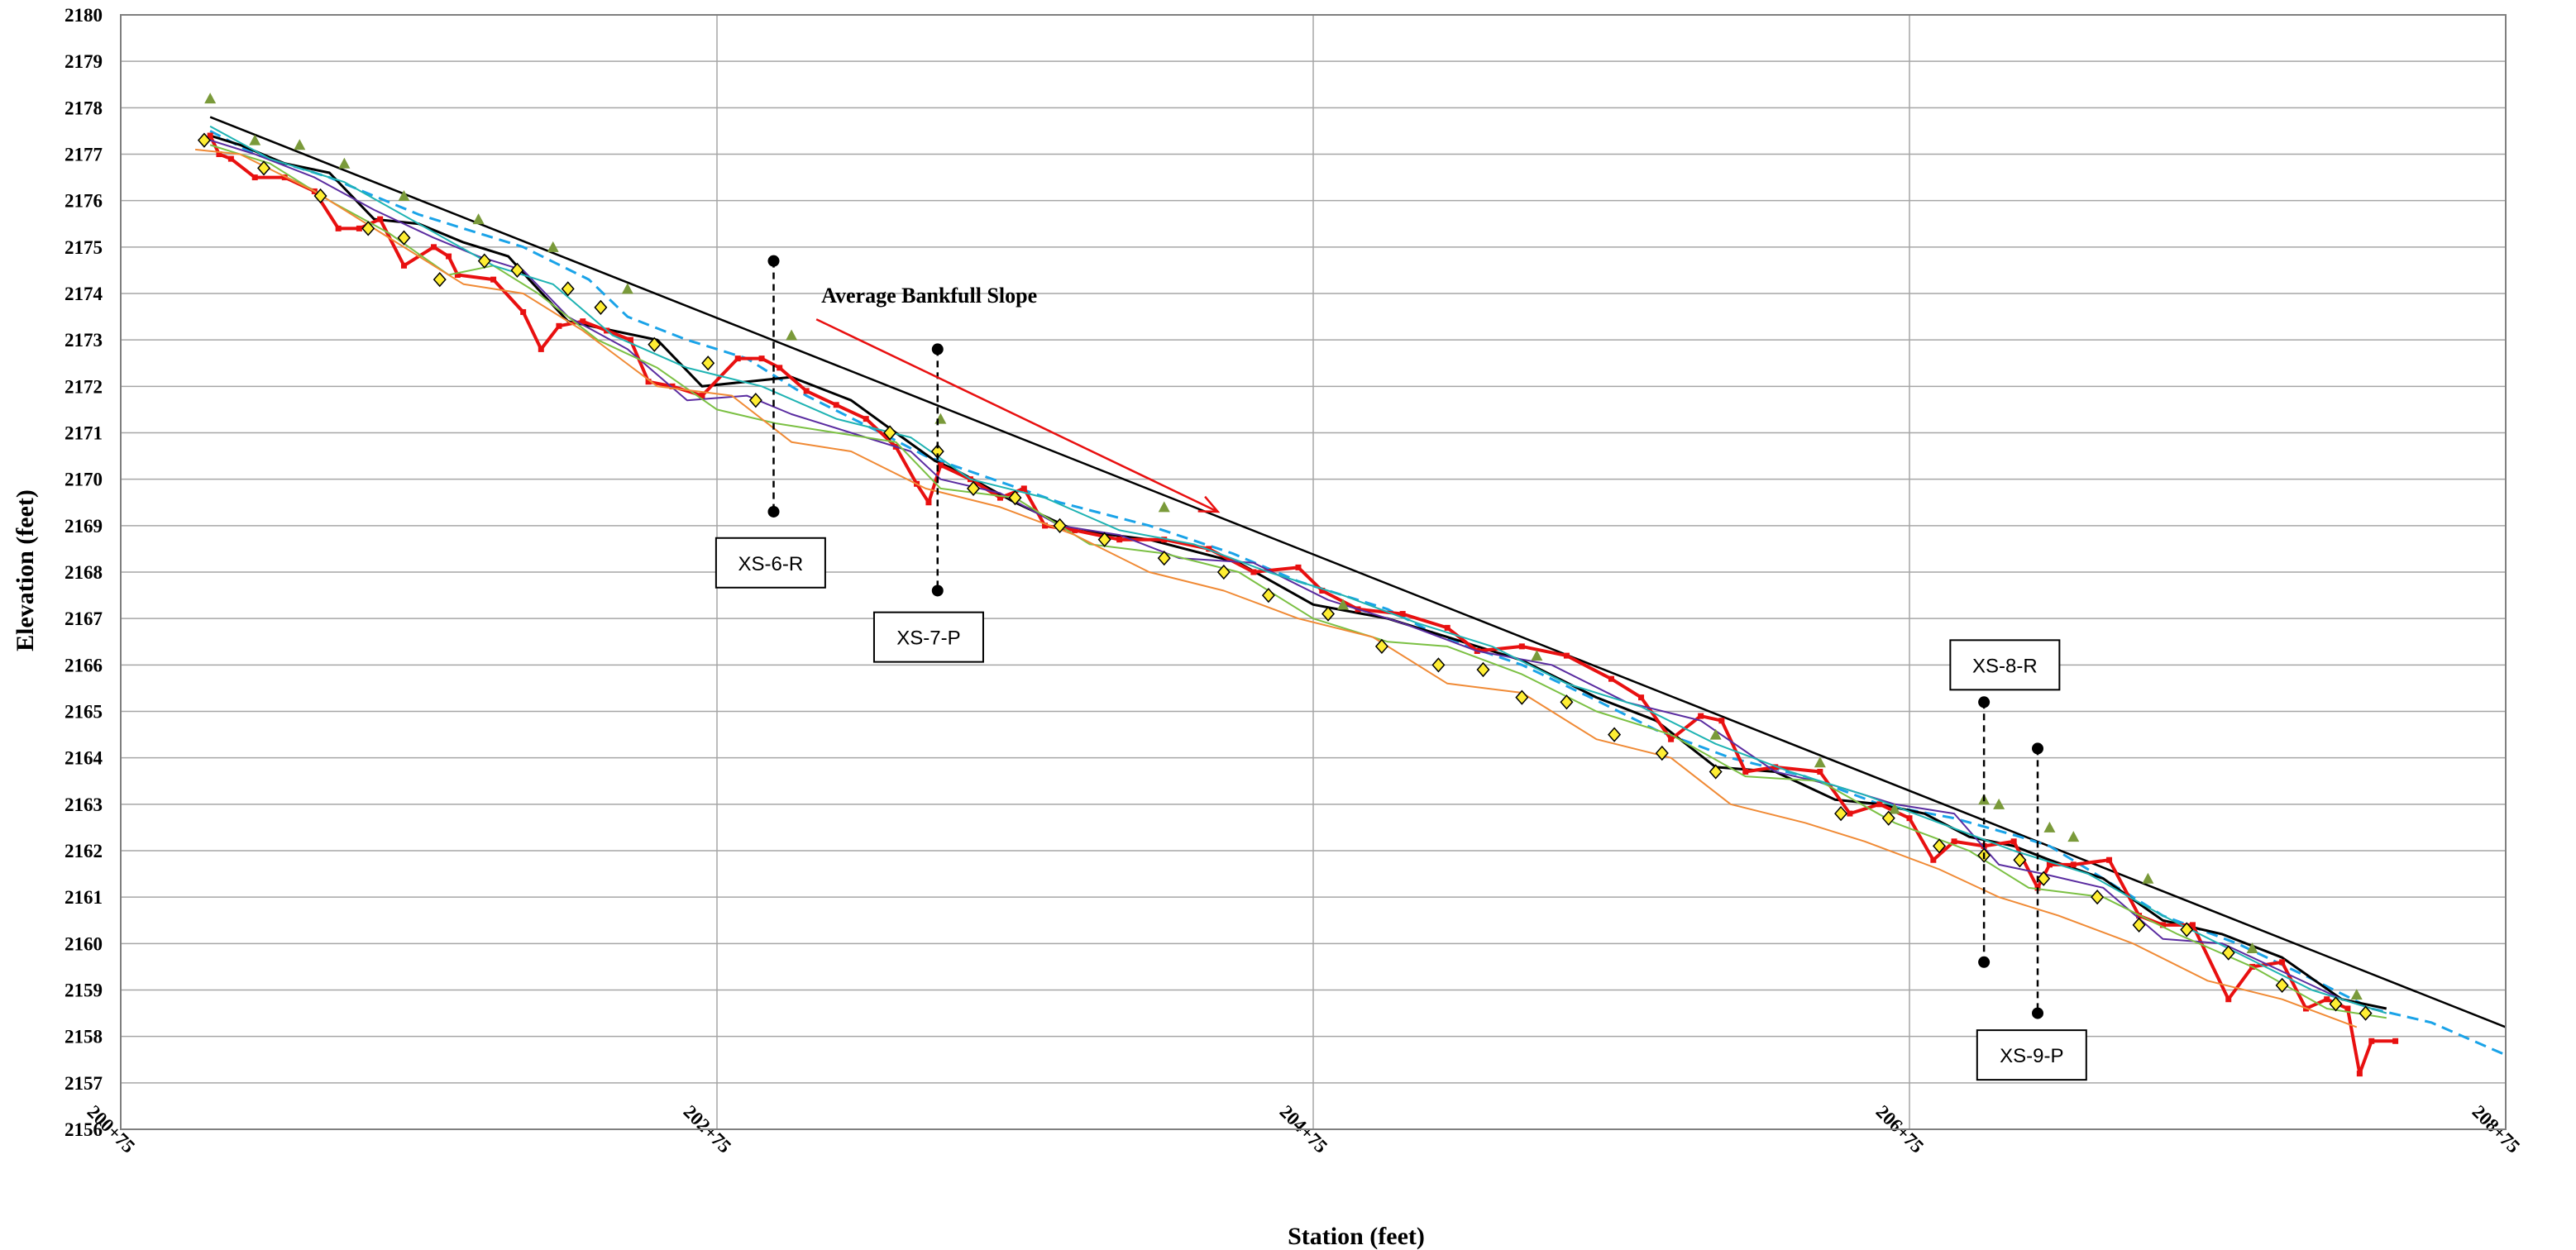 The height and width of the screenshot is (1250, 2576). I want to click on y-tick-label: 2156, so click(84, 1130).